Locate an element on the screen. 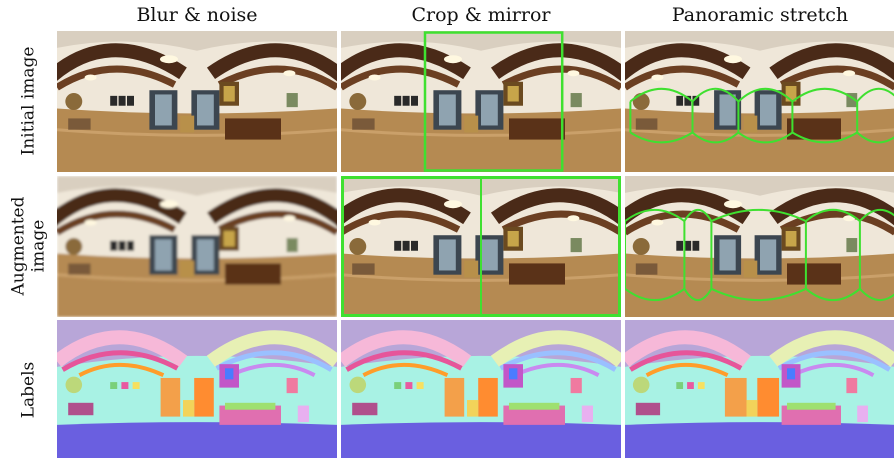 This screenshot has height=460, width=894. row-label-labels: Labels is located at coordinates (28, 390).